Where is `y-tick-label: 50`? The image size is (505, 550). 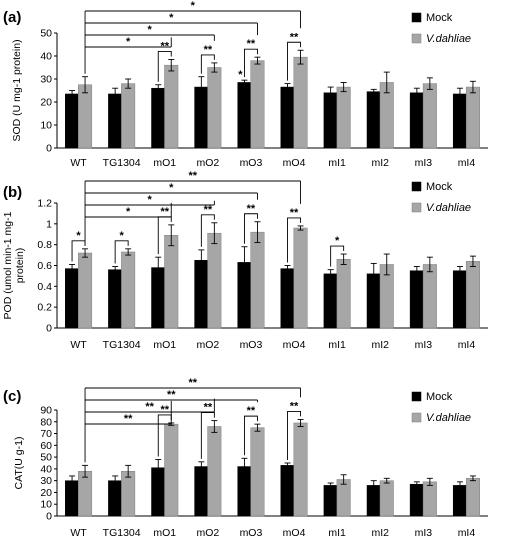 y-tick-label: 50 is located at coordinates (46, 458).